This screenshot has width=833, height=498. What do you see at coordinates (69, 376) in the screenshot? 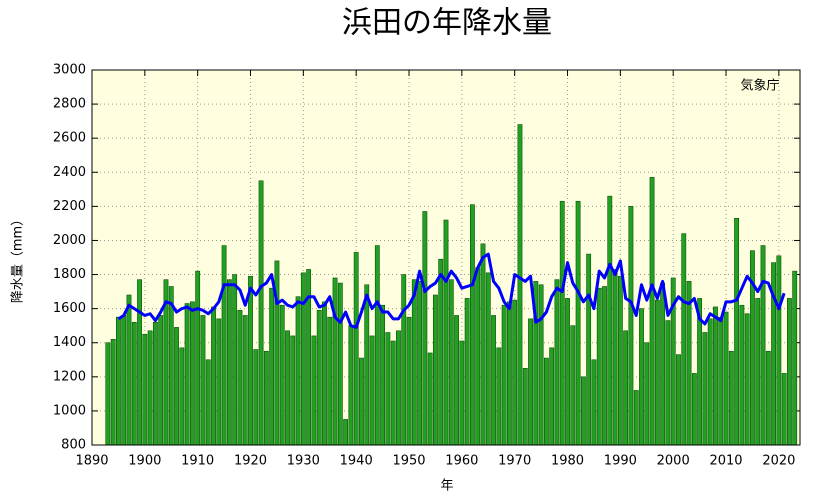
I see `y-tick-label: 1200` at bounding box center [69, 376].